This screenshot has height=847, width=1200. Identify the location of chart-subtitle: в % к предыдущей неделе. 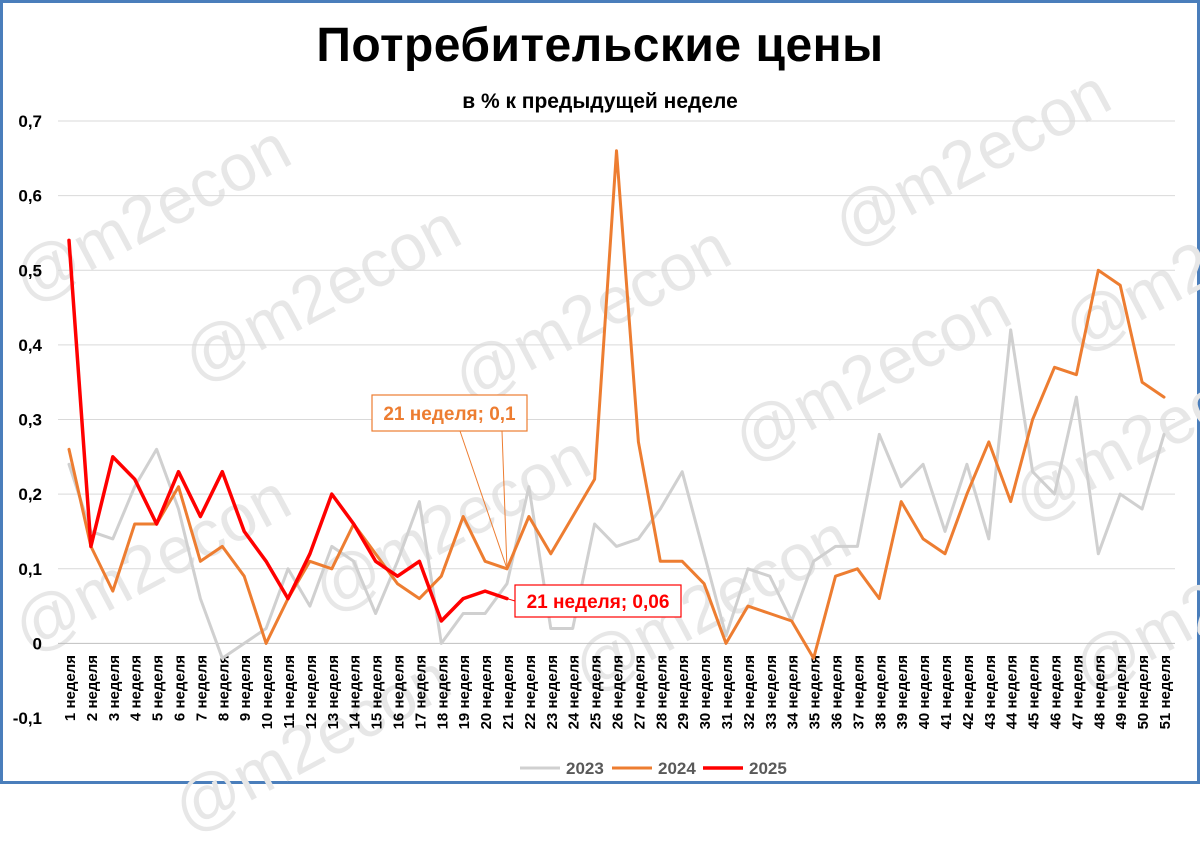
(600, 101).